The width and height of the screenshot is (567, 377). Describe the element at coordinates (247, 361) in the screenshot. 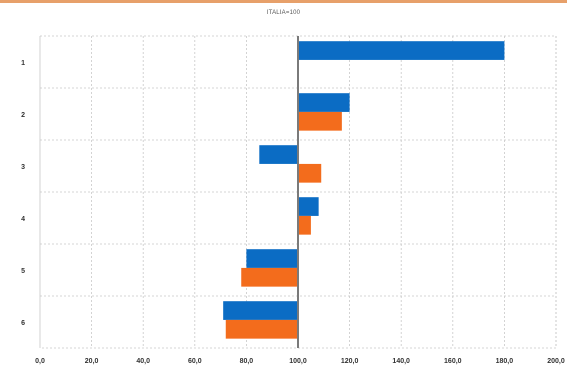

I see `x-tick-label: 80,0` at that location.